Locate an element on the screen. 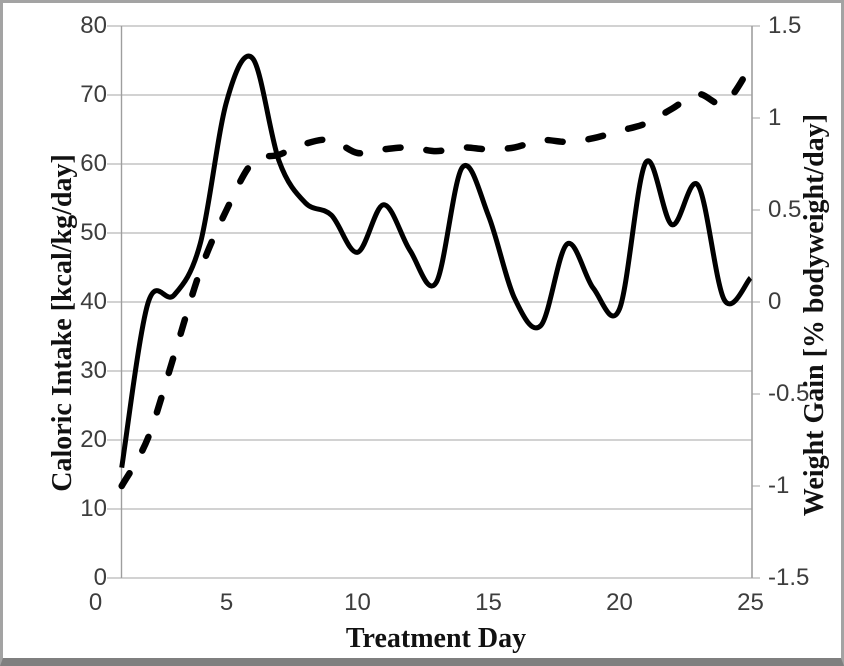  y-left-tick-label: 80 is located at coordinates (93, 25).